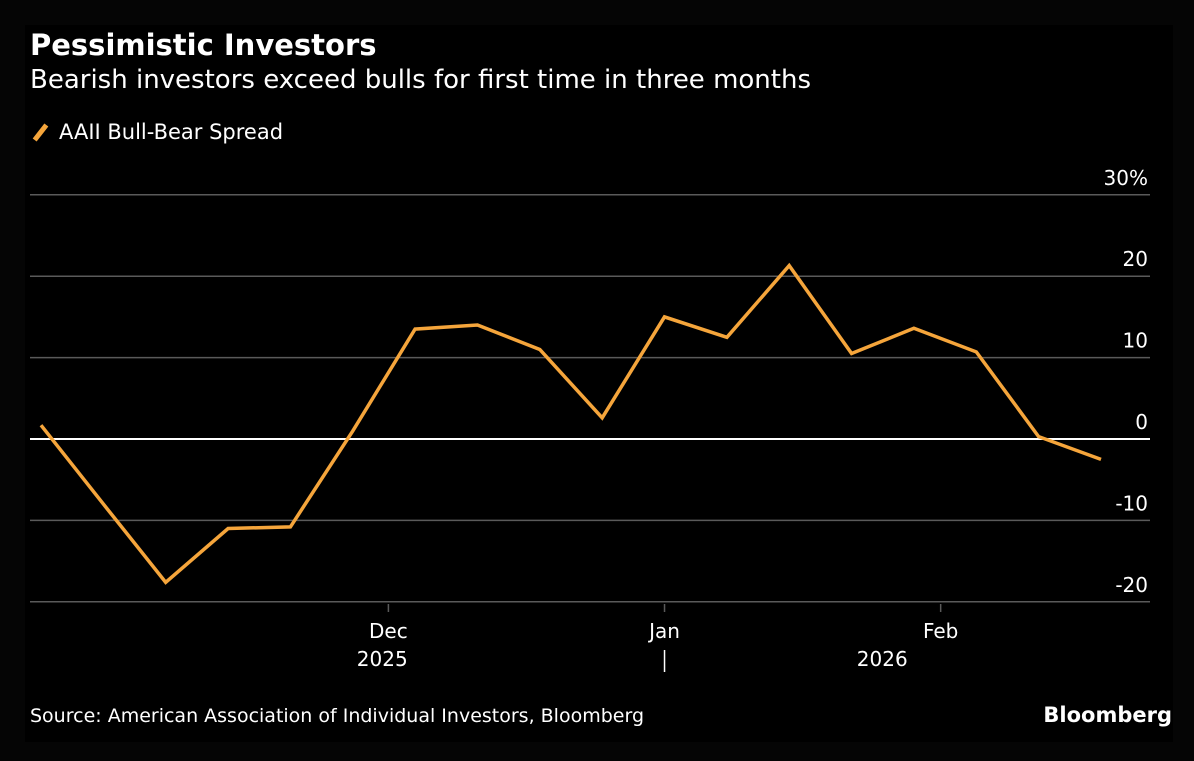 Image resolution: width=1194 pixels, height=761 pixels. What do you see at coordinates (203, 45) in the screenshot?
I see `chart-title: Pessimistic Investors` at bounding box center [203, 45].